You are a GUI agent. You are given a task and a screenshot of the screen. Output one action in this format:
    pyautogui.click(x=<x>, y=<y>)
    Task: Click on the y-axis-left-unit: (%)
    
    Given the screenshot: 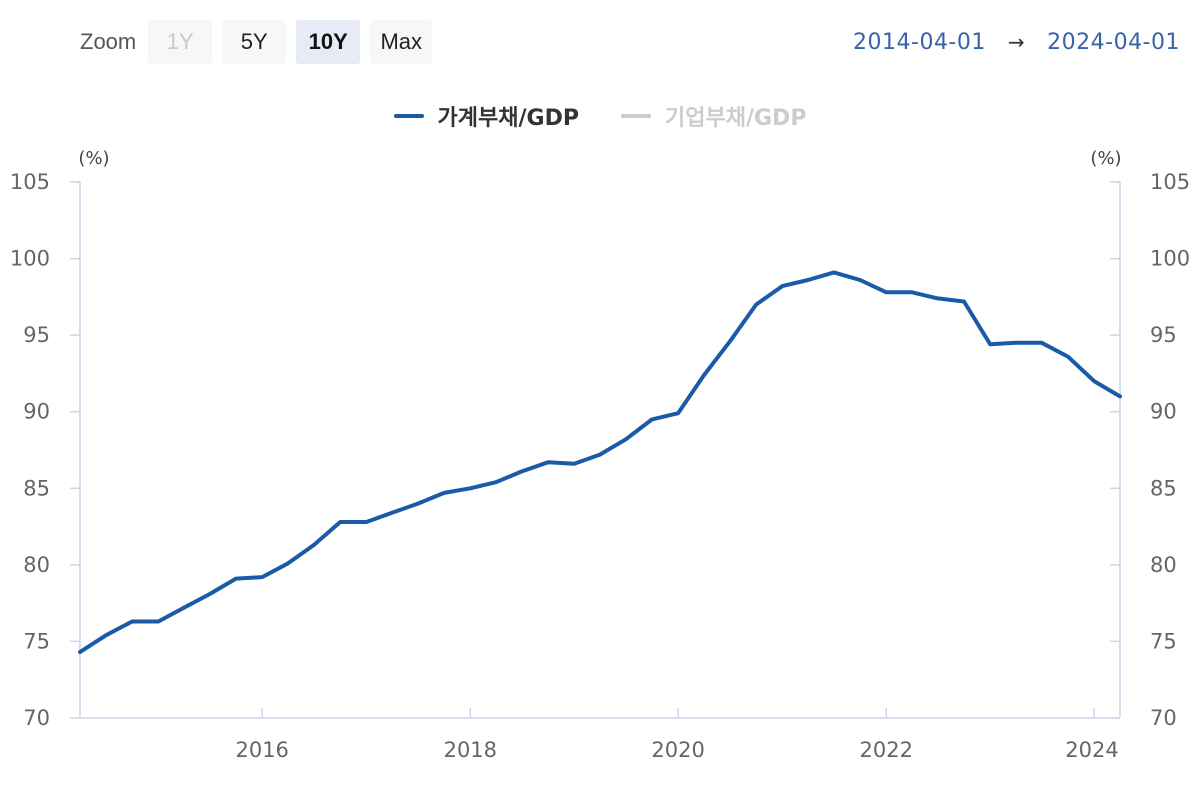 What is the action you would take?
    pyautogui.click(x=93, y=158)
    